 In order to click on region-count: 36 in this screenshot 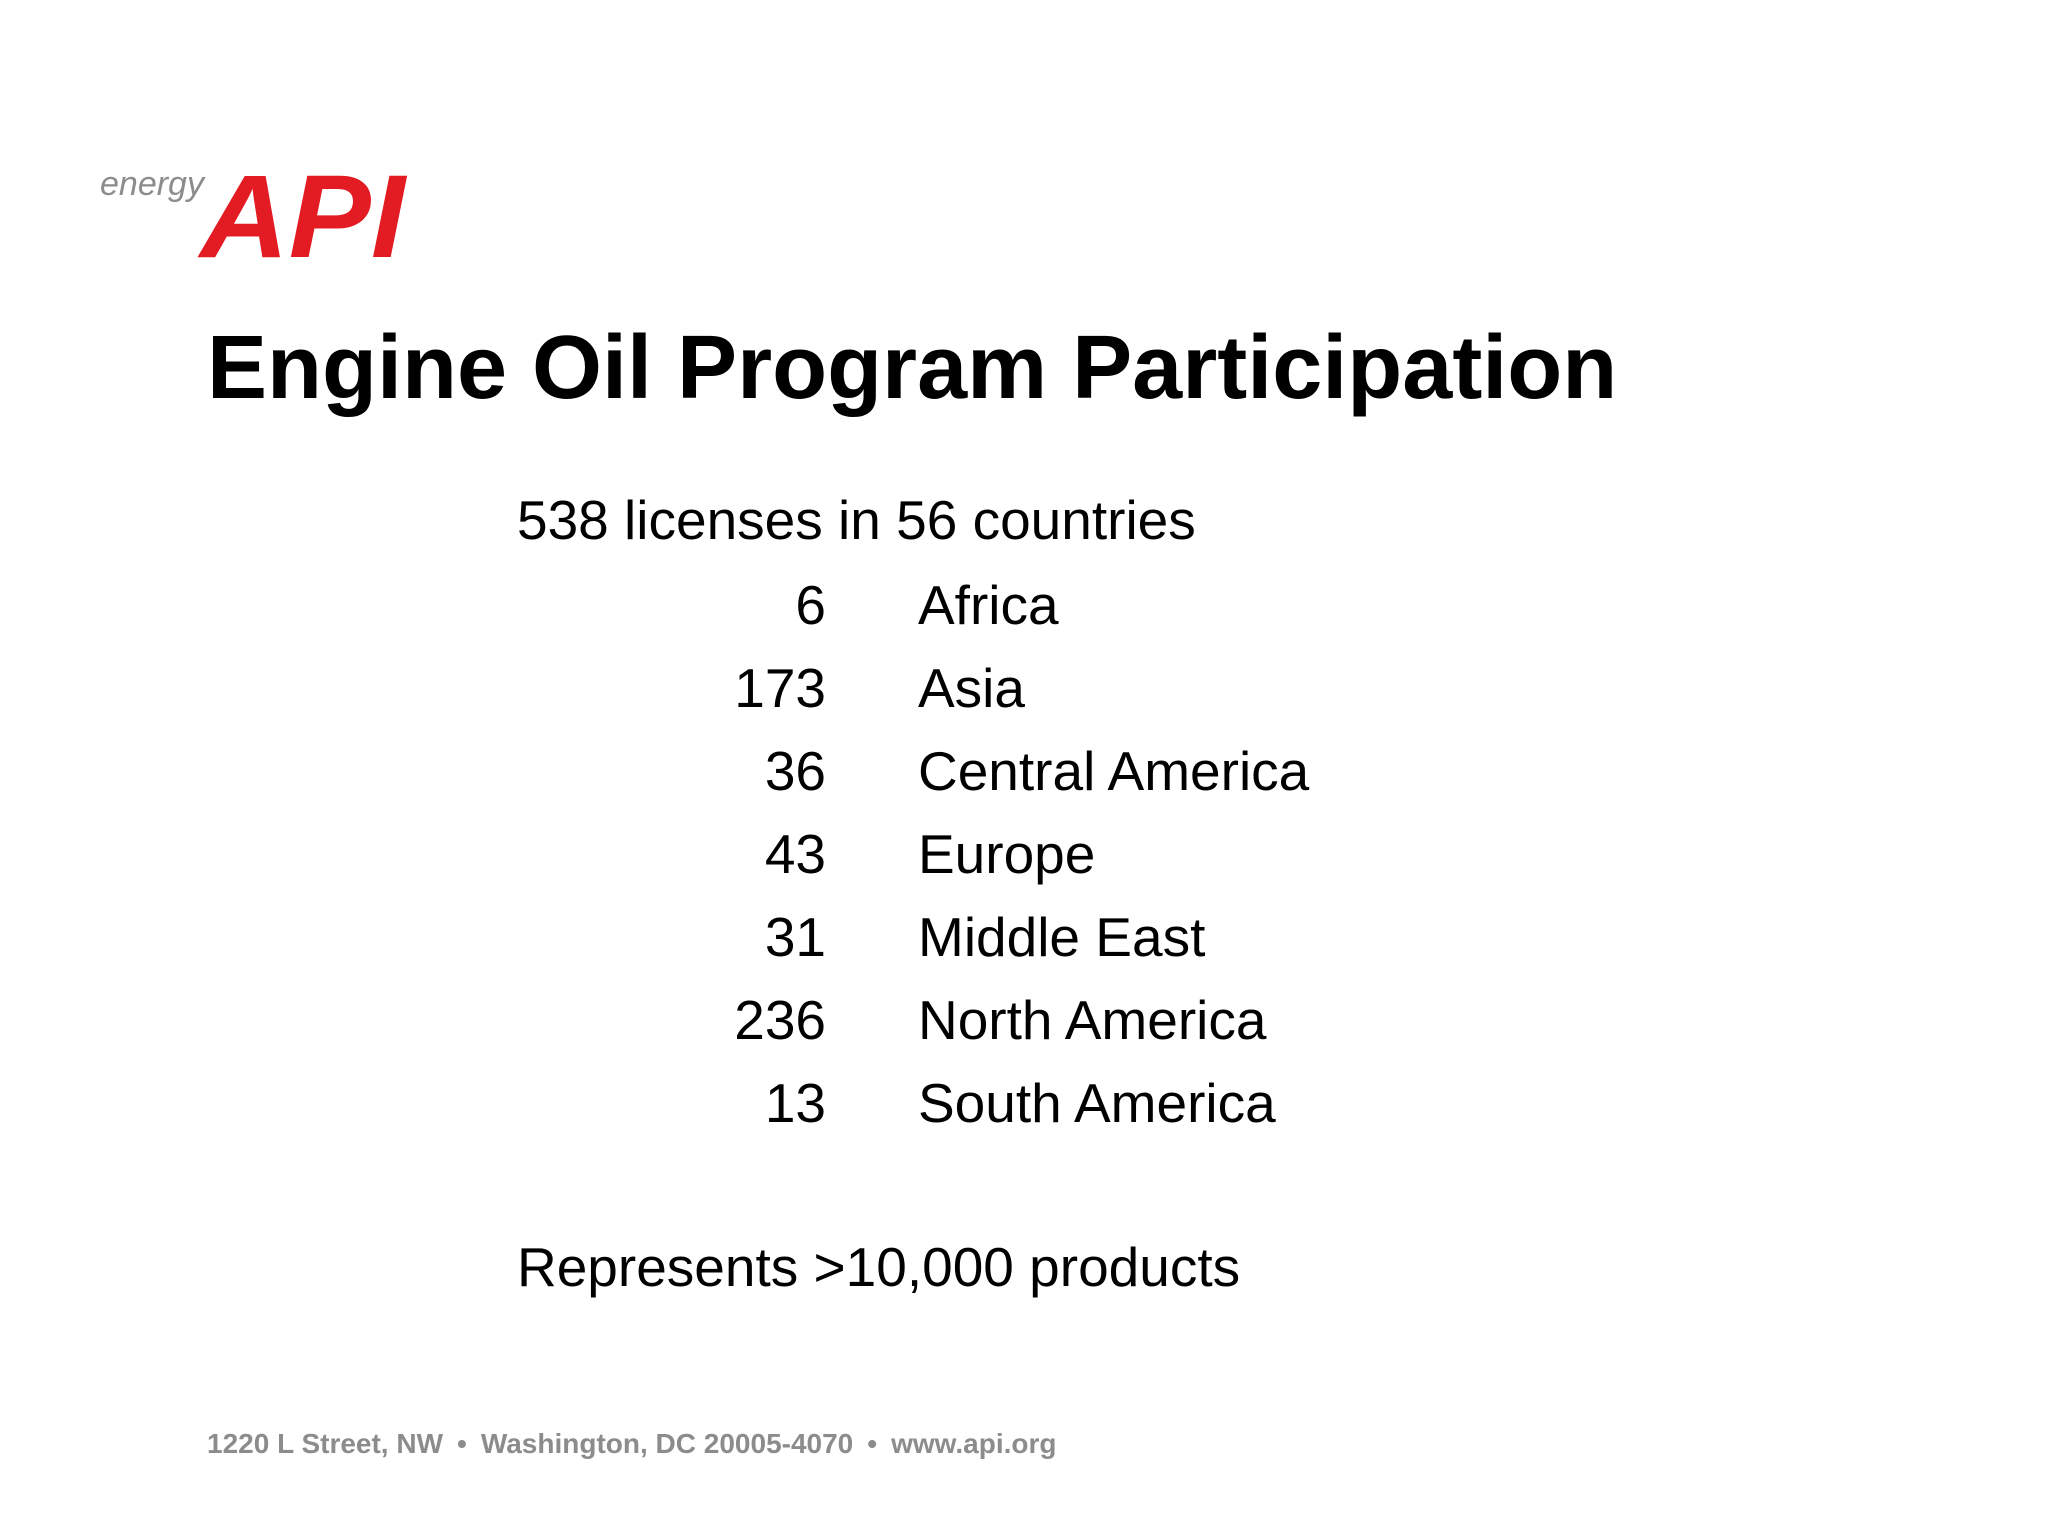, I will do `click(795, 770)`.